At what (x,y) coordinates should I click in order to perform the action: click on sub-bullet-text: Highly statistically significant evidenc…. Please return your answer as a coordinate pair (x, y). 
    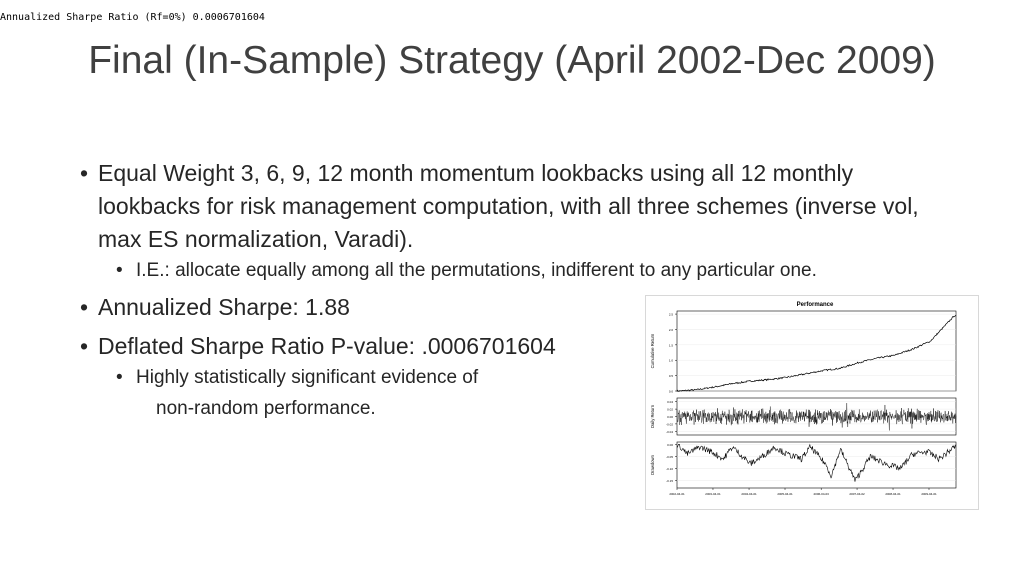
    Looking at the image, I should click on (307, 377).